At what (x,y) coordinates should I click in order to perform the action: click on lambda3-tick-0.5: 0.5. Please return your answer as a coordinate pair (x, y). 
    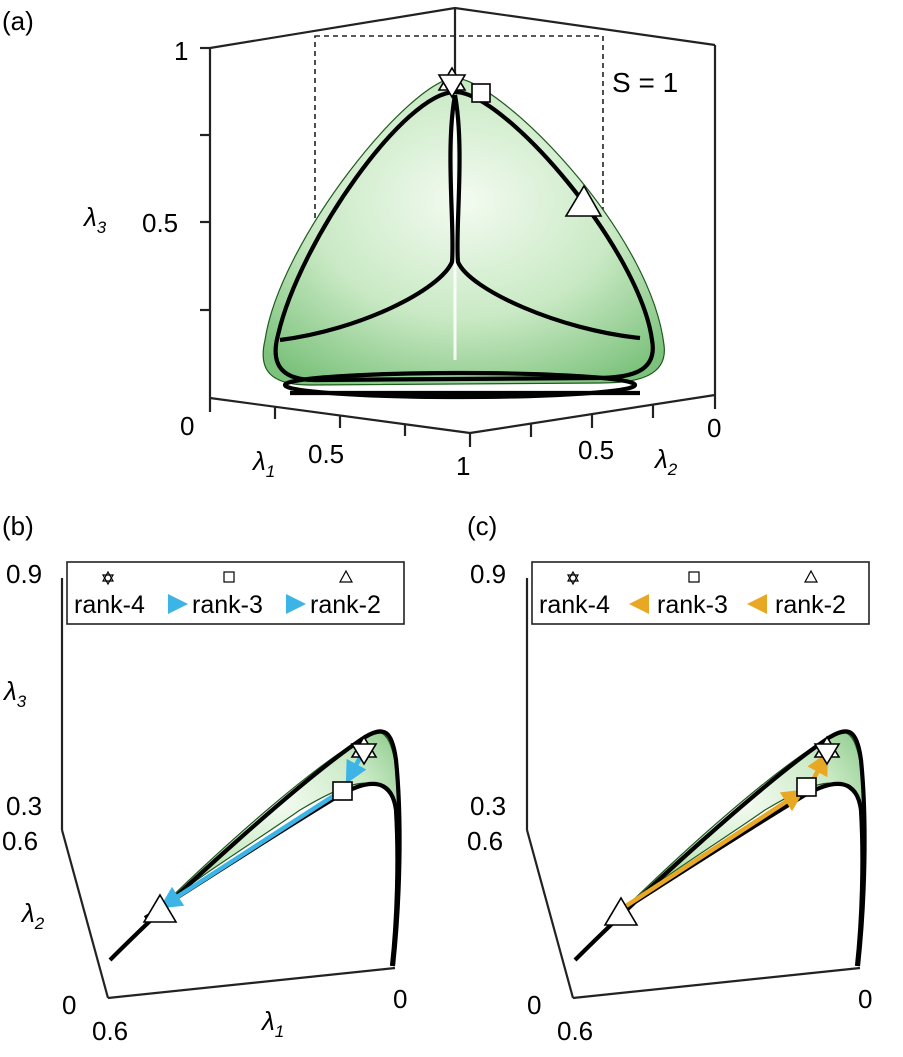
    Looking at the image, I should click on (160, 223).